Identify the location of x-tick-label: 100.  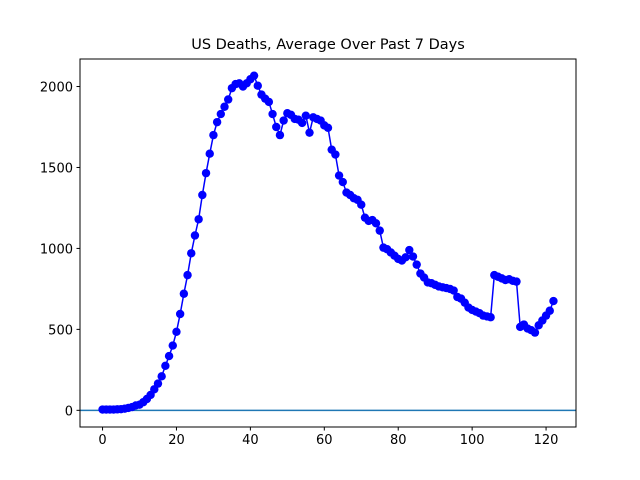
(472, 440).